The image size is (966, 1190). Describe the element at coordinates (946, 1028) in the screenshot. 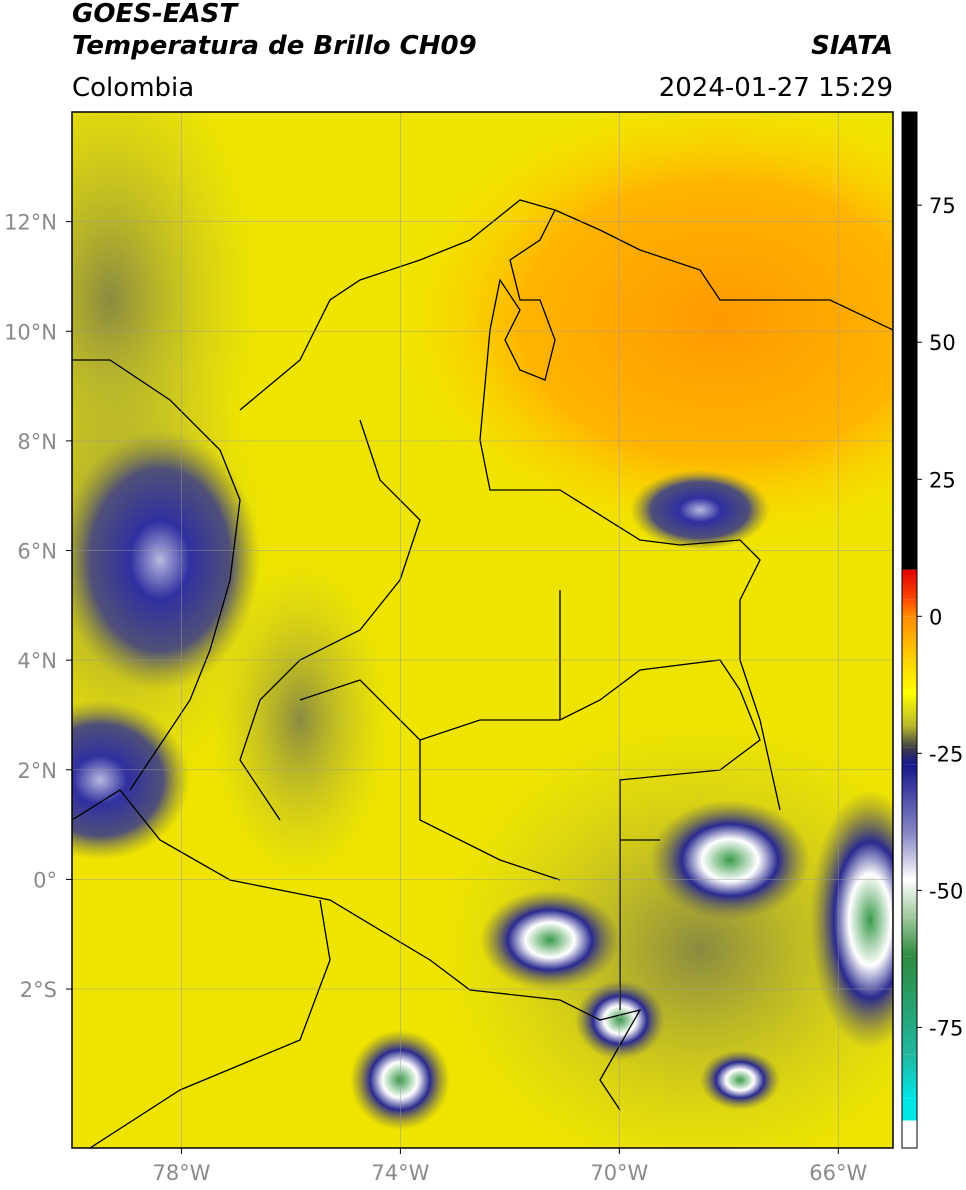

I see `colorbar-tick-label: -75` at that location.